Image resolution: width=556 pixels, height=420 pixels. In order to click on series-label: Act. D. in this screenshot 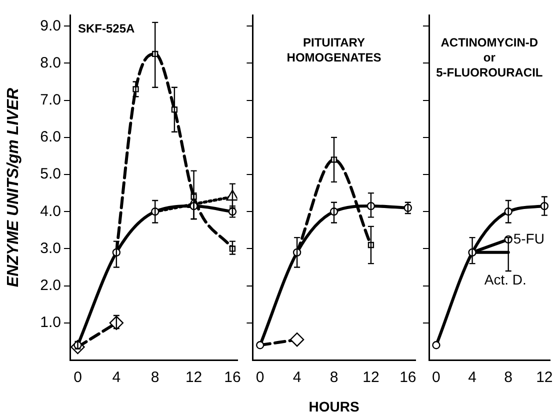, I will do `click(505, 279)`.